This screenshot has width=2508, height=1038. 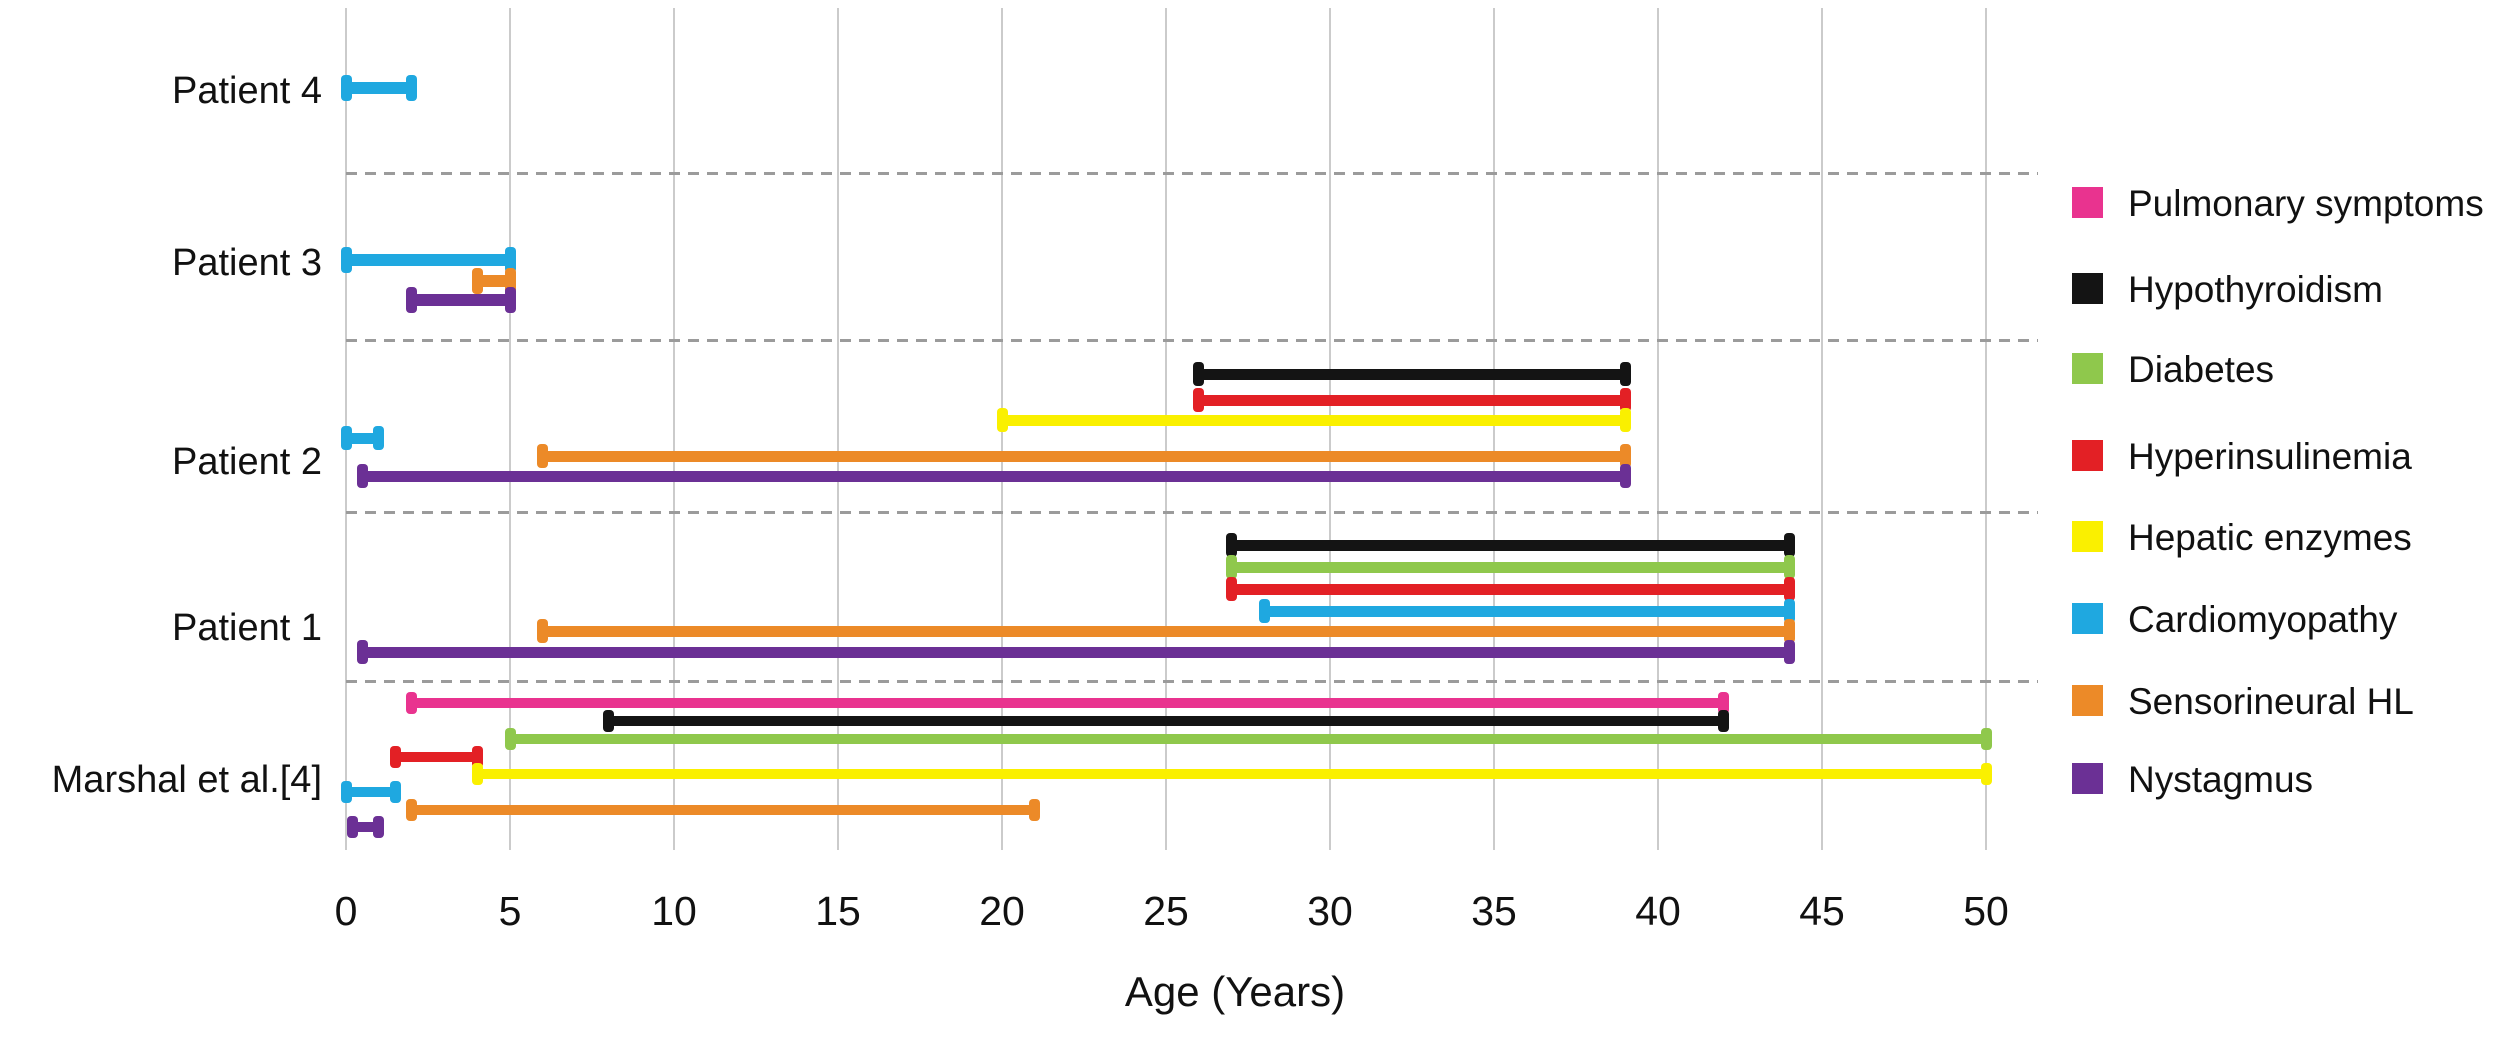 I want to click on x-tick-label: 35, so click(x=1494, y=911).